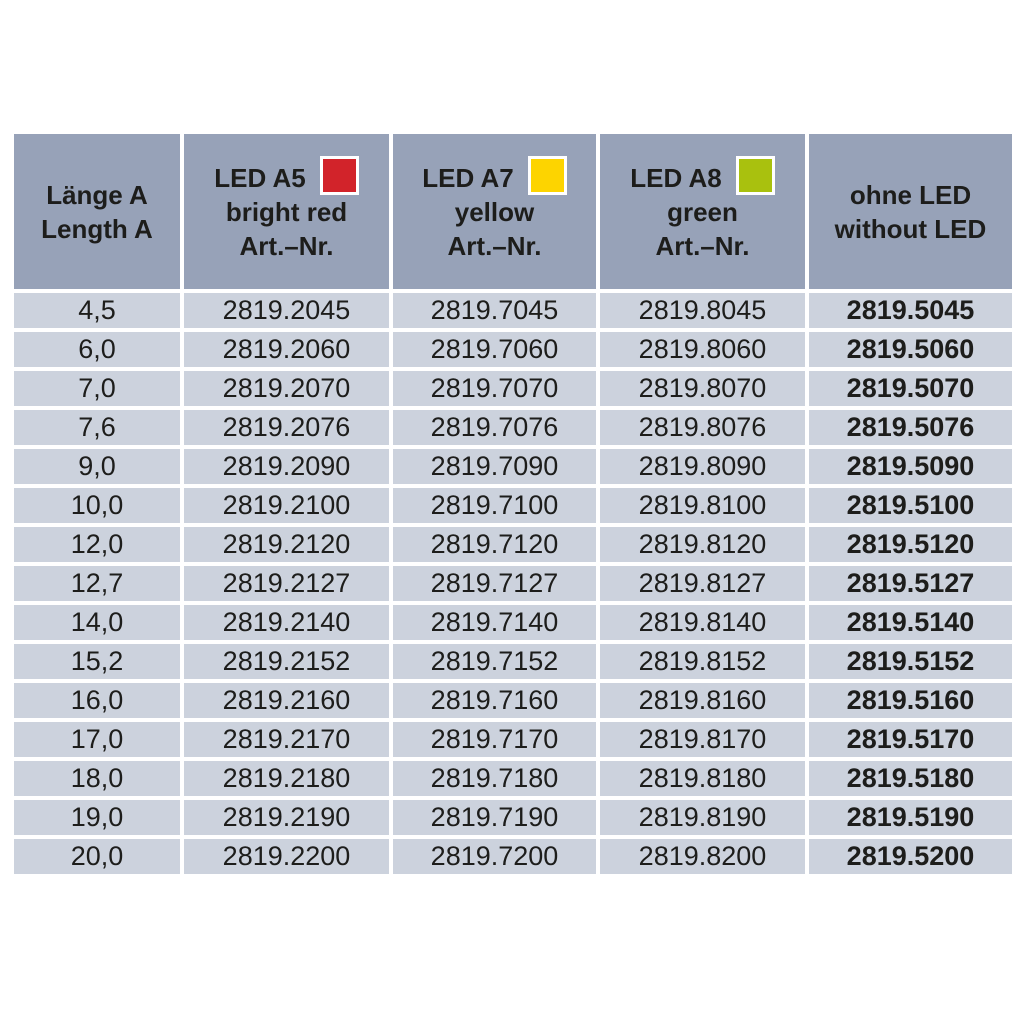  What do you see at coordinates (910, 778) in the screenshot?
I see `article-number-cell: 2819.5180` at bounding box center [910, 778].